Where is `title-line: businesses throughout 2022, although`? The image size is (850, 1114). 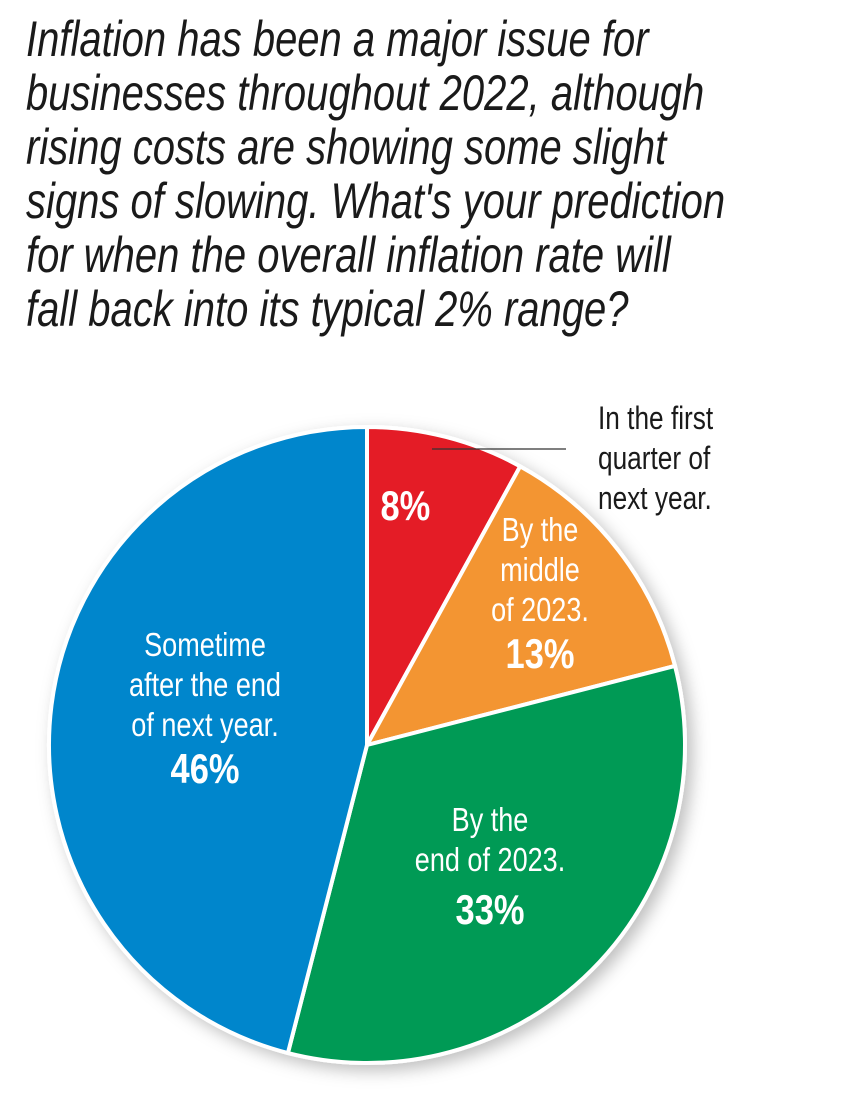
title-line: businesses throughout 2022, although is located at coordinates (365, 93).